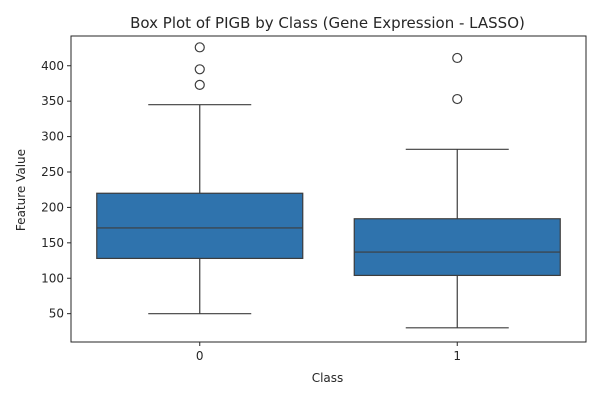 This screenshot has height=400, width=600. What do you see at coordinates (21, 190) in the screenshot?
I see `y-axis-label: Feature Value` at bounding box center [21, 190].